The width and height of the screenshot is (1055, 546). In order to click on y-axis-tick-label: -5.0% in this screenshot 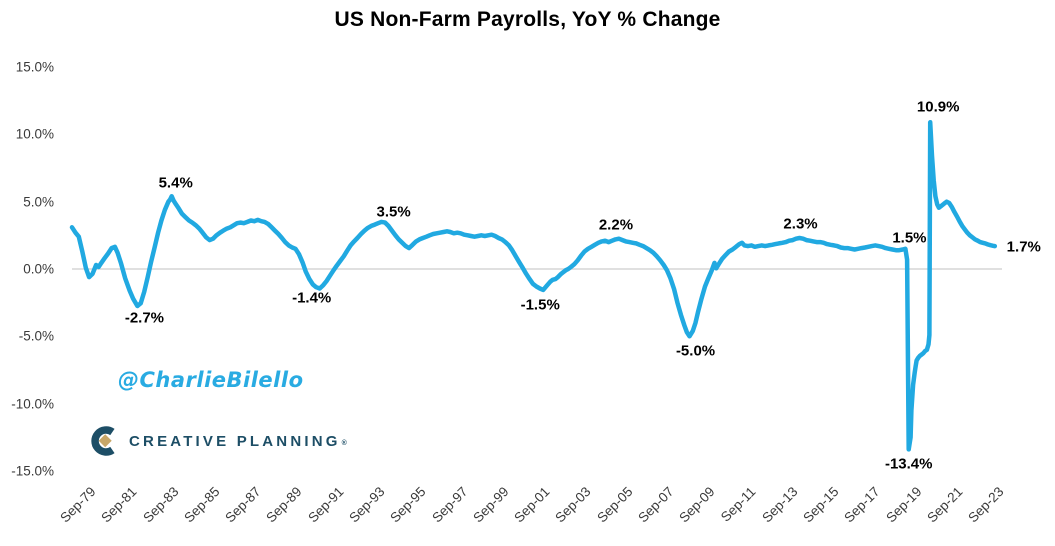, I will do `click(36, 336)`.